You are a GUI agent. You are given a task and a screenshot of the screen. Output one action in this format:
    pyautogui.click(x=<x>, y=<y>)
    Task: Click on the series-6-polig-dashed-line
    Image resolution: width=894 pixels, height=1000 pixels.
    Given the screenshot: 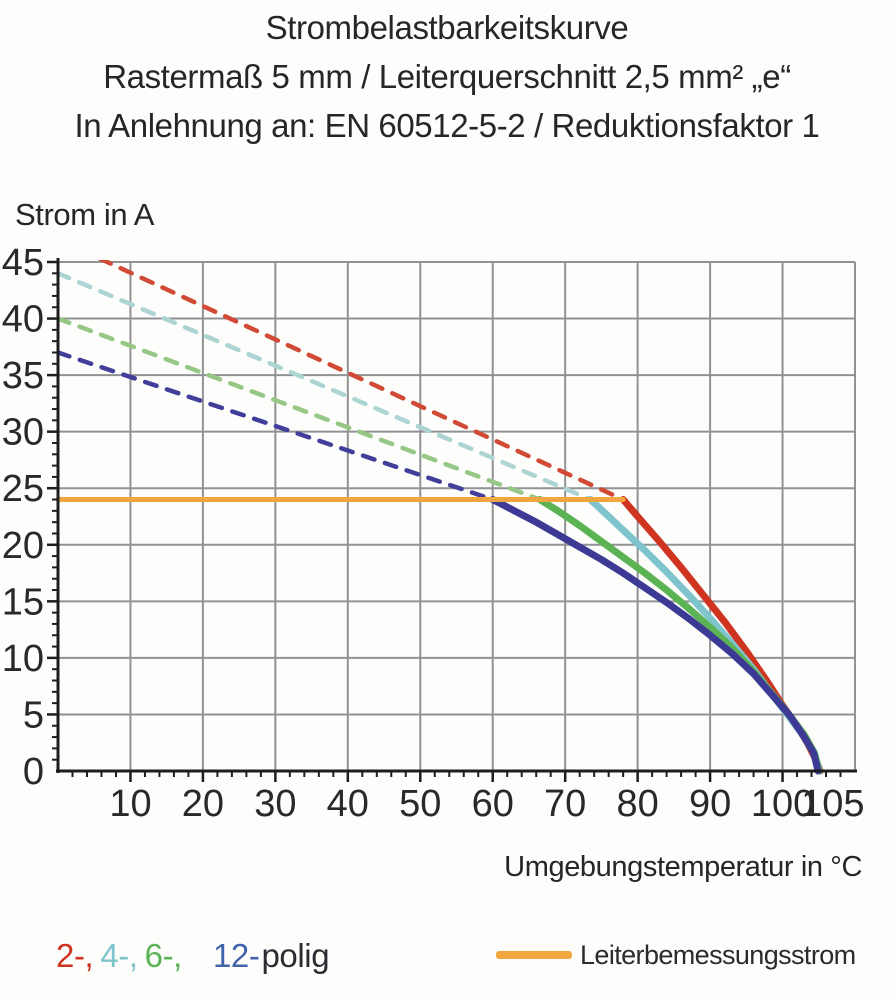 What is the action you would take?
    pyautogui.click(x=300, y=409)
    